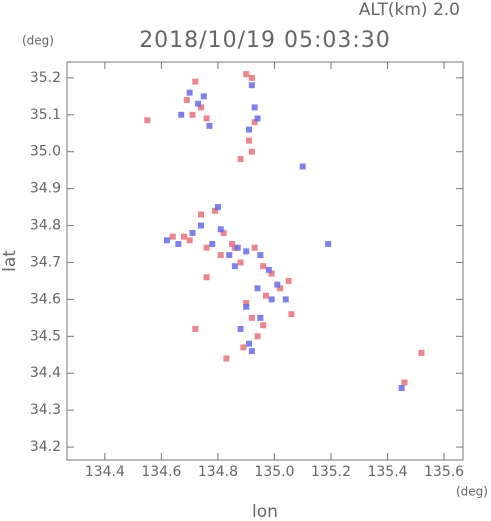 Image resolution: width=491 pixels, height=521 pixels. Describe the element at coordinates (38, 41) in the screenshot. I see `y-unit: (deg)` at that location.